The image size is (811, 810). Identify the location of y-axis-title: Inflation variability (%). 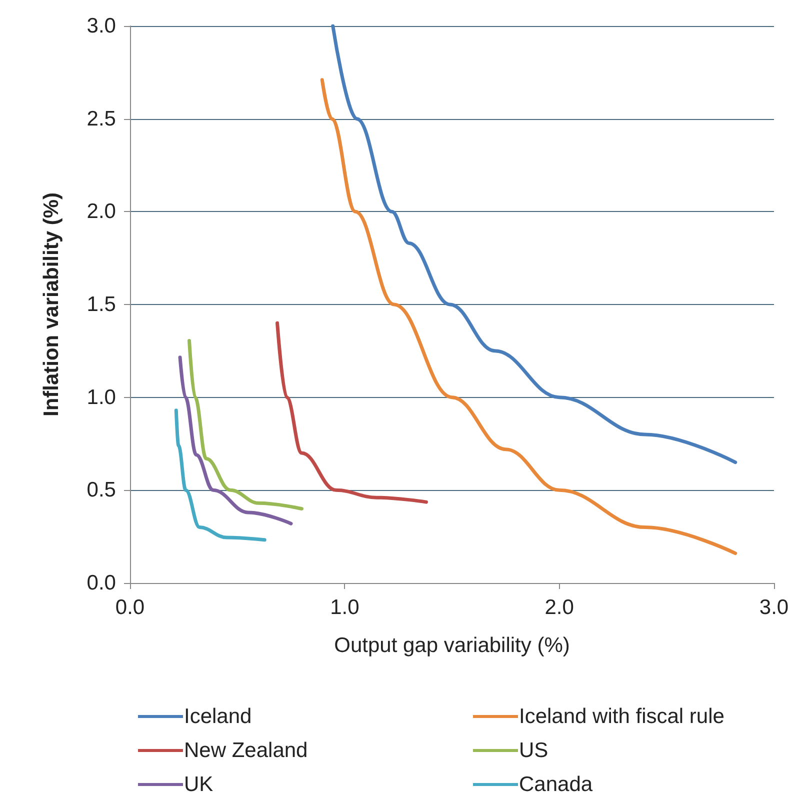
(51, 304).